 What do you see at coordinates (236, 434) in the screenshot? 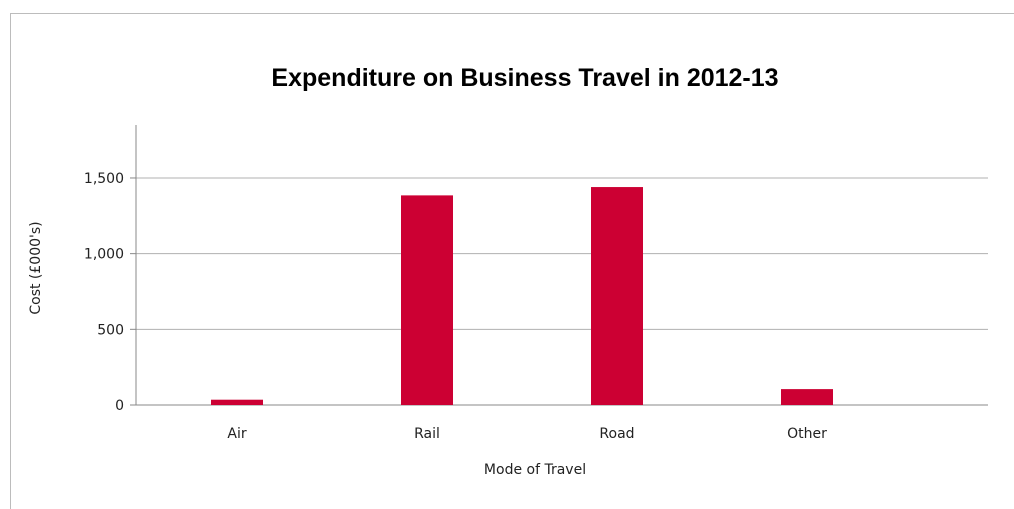
I see `x-tick-label: Air` at bounding box center [236, 434].